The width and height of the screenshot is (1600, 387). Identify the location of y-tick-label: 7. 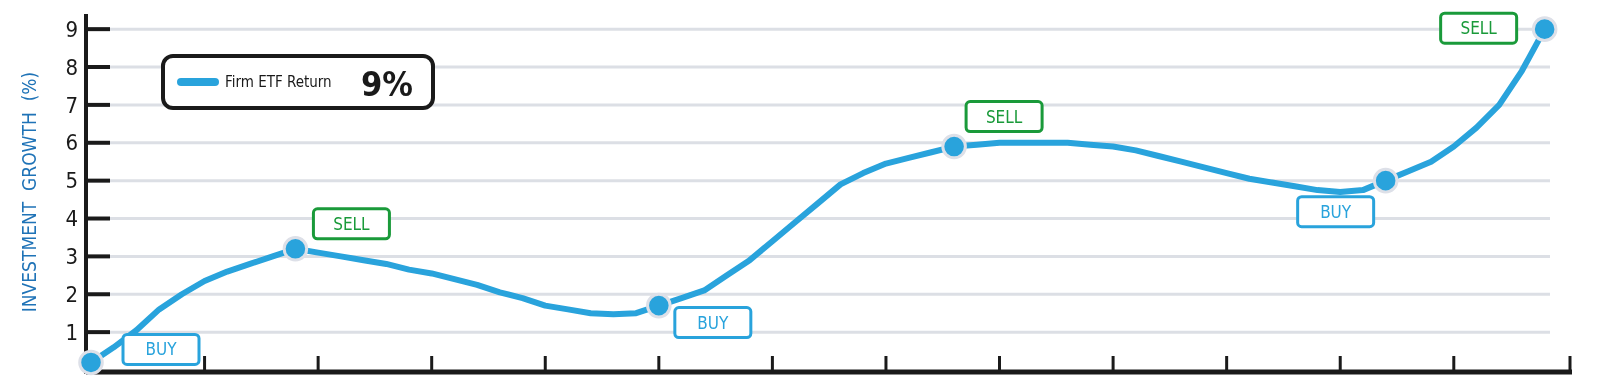
(71, 105).